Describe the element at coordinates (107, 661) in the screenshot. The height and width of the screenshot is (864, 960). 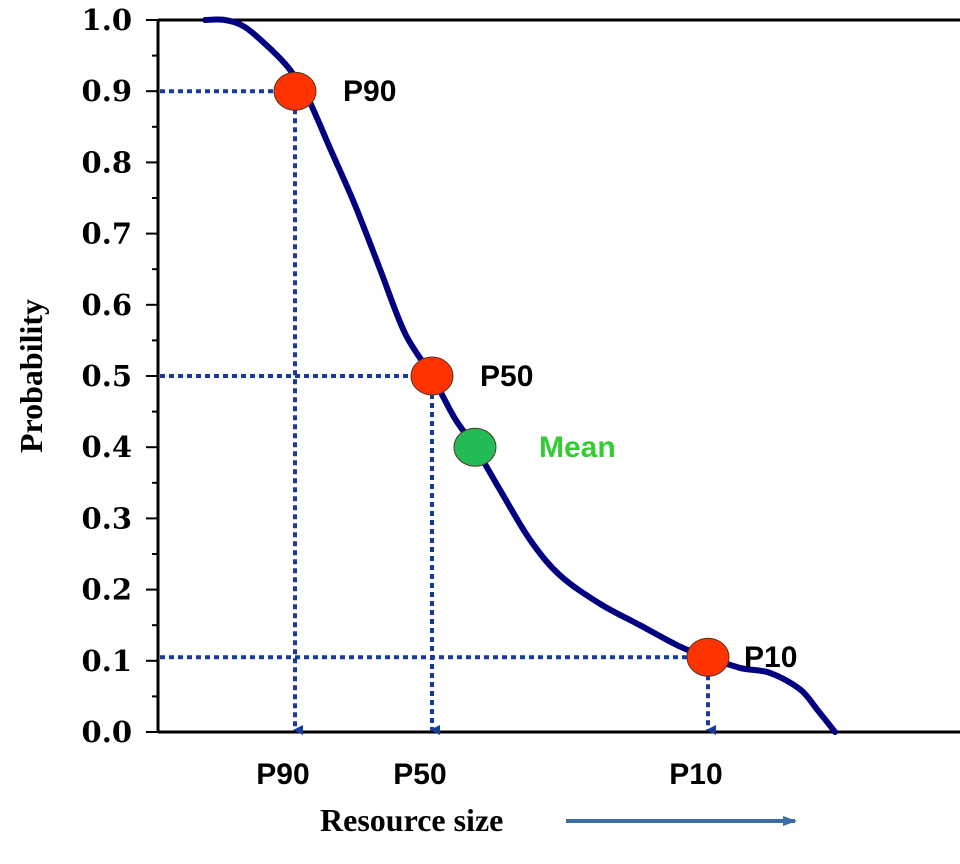
I see `y-tick-label: 0.1` at that location.